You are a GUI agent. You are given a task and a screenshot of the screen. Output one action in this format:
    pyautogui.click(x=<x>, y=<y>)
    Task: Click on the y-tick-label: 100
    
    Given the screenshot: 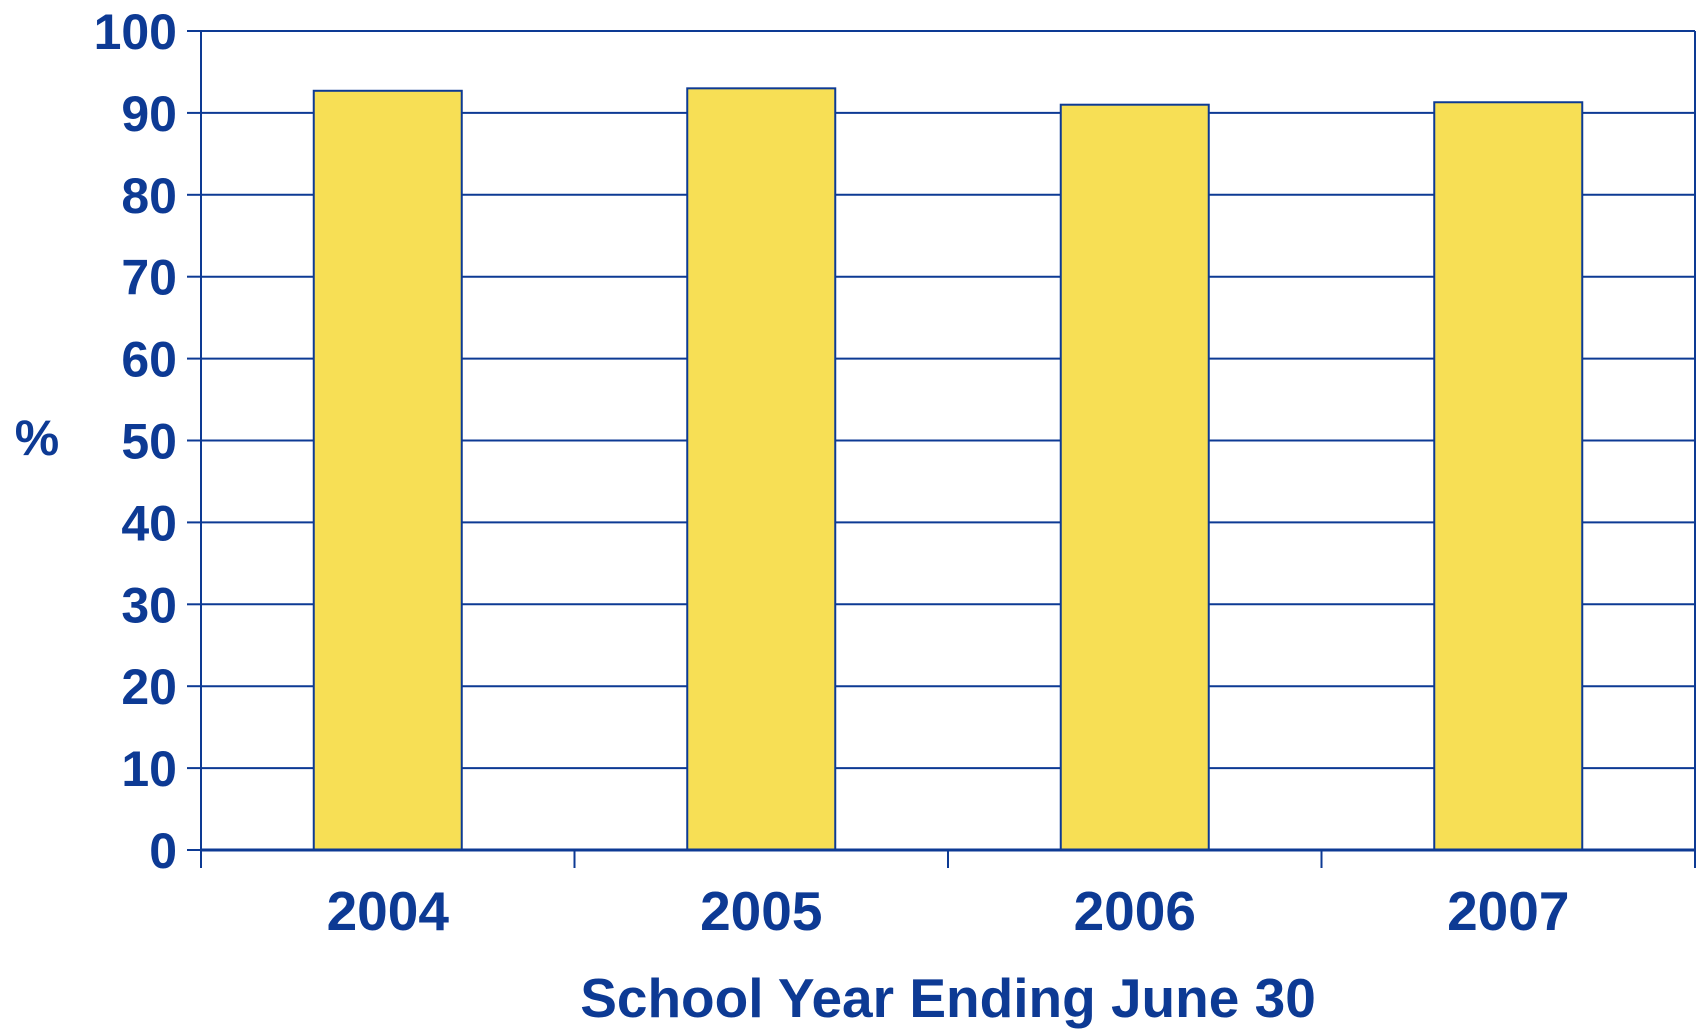 What is the action you would take?
    pyautogui.click(x=135, y=32)
    